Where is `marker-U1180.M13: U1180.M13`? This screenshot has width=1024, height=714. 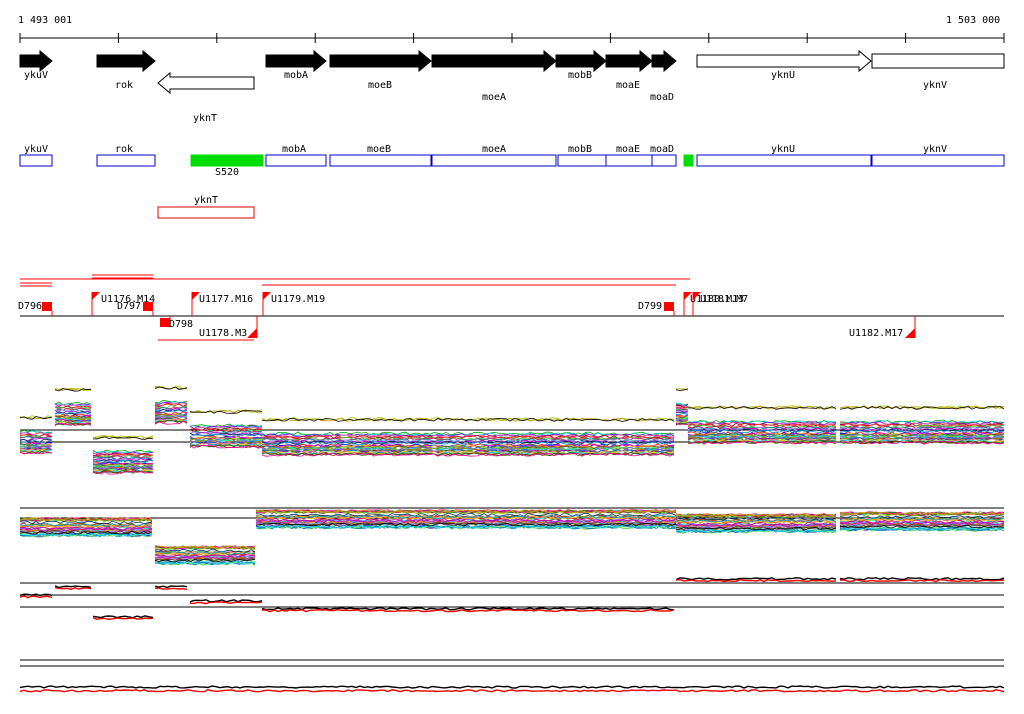
marker-U1180.M13: U1180.M13 is located at coordinates (713, 304).